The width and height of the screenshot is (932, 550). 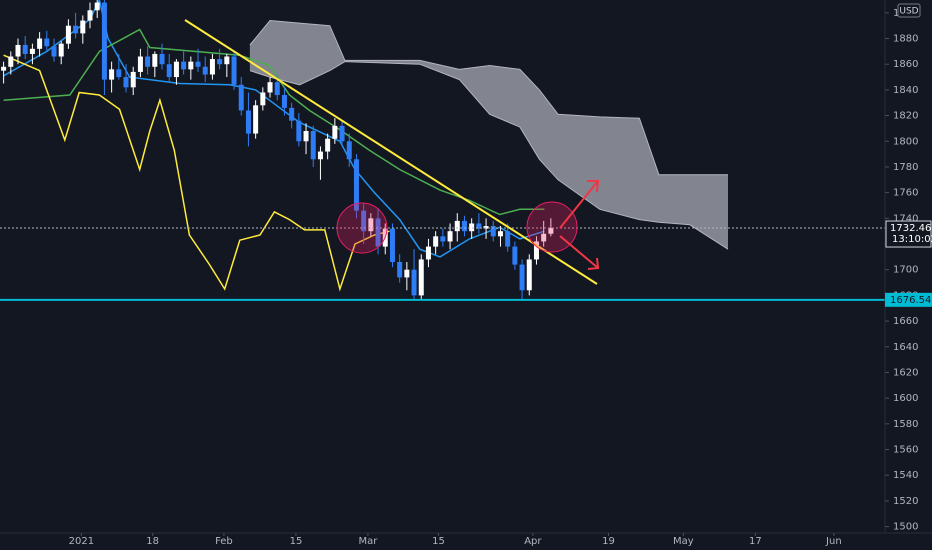 What do you see at coordinates (905, 398) in the screenshot?
I see `y-tick-label: 1600` at bounding box center [905, 398].